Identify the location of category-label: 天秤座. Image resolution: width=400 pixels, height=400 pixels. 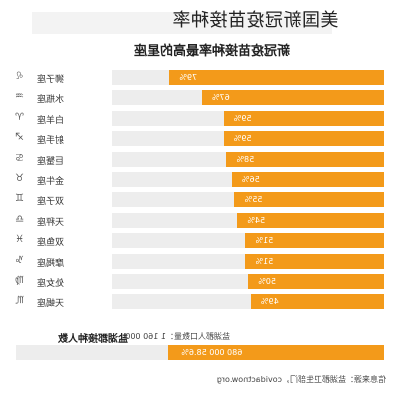
(50, 222).